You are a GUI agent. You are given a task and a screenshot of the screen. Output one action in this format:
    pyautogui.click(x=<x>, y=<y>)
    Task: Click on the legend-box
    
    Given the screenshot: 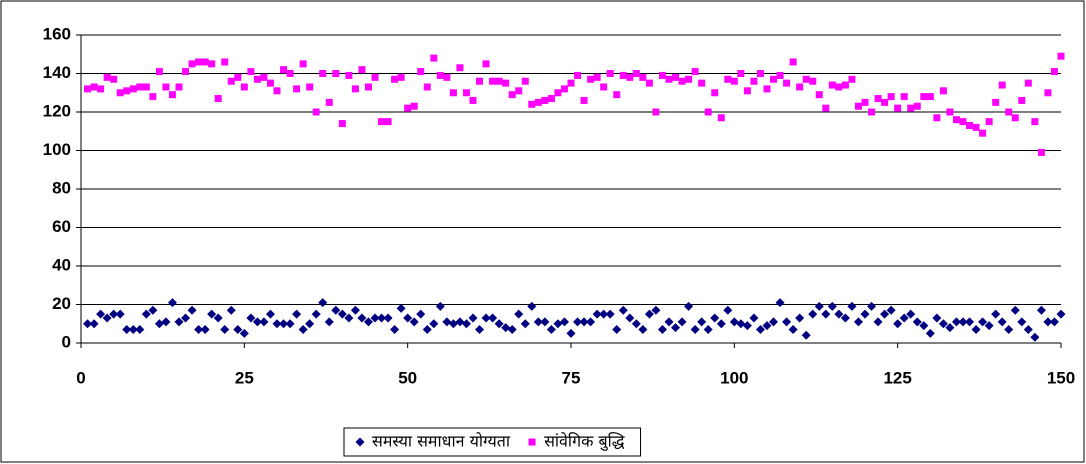 What is the action you would take?
    pyautogui.click(x=492, y=442)
    